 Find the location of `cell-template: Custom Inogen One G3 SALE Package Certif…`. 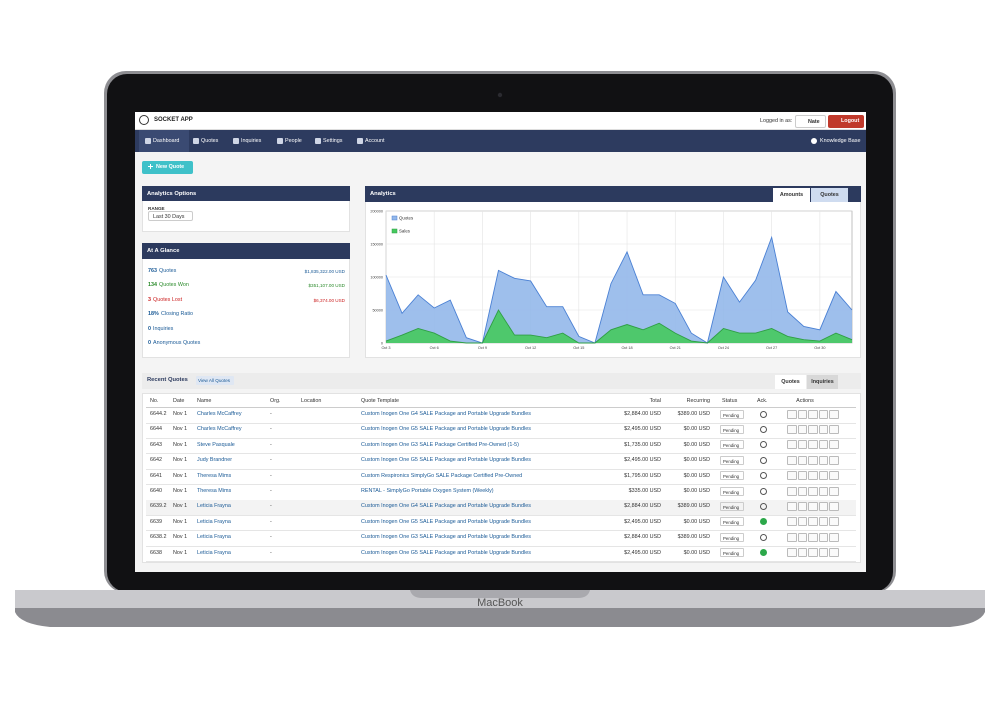

cell-template: Custom Inogen One G3 SALE Package Certif… is located at coordinates (440, 444).